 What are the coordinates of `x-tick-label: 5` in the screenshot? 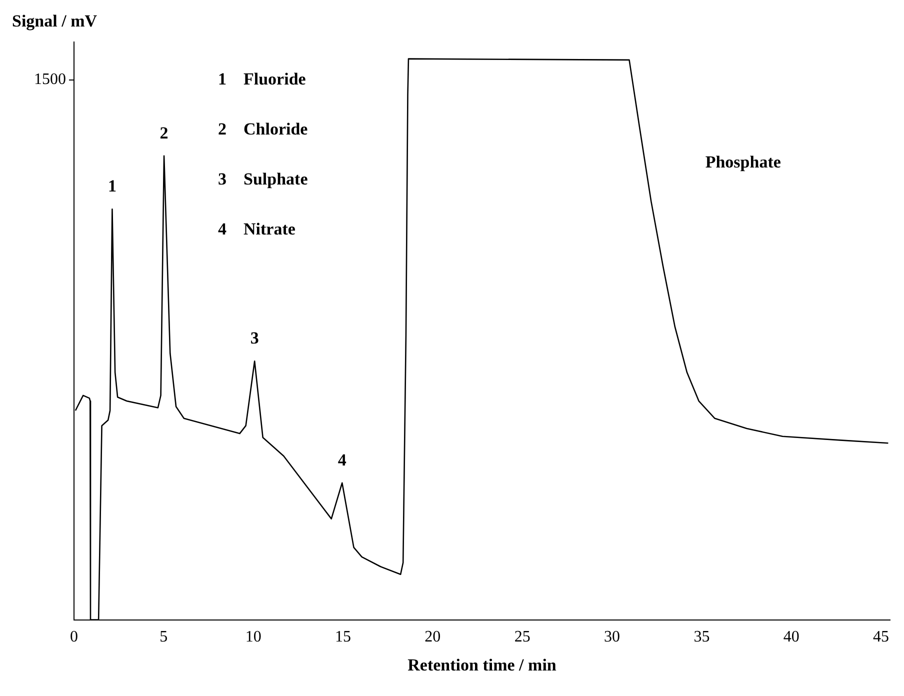 It's located at (164, 637).